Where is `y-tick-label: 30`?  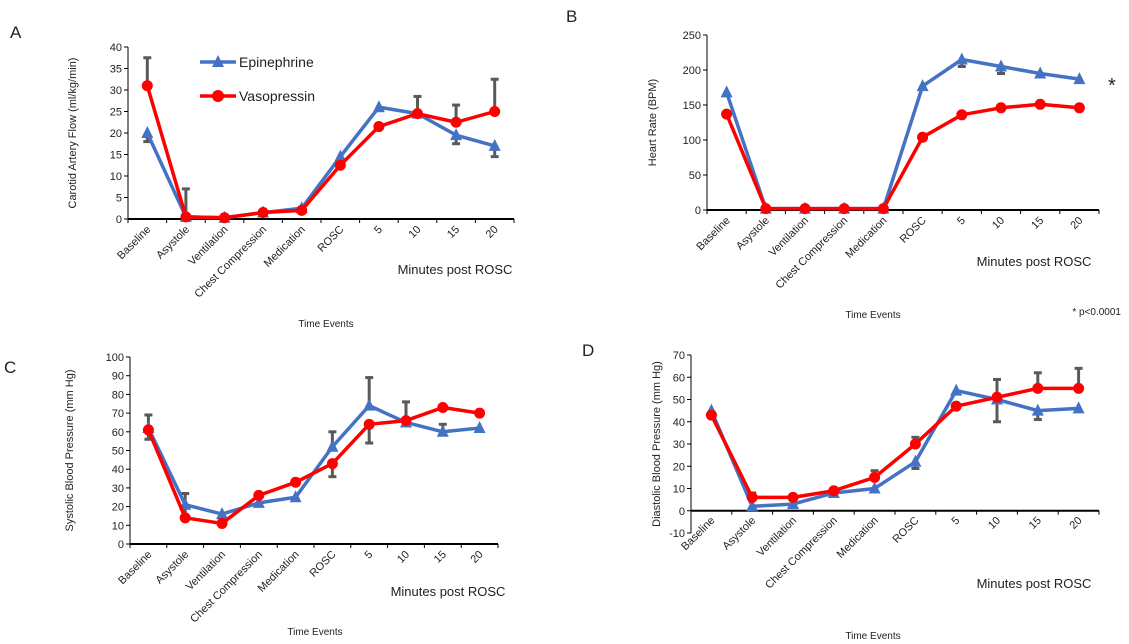
y-tick-label: 30 is located at coordinates (116, 91).